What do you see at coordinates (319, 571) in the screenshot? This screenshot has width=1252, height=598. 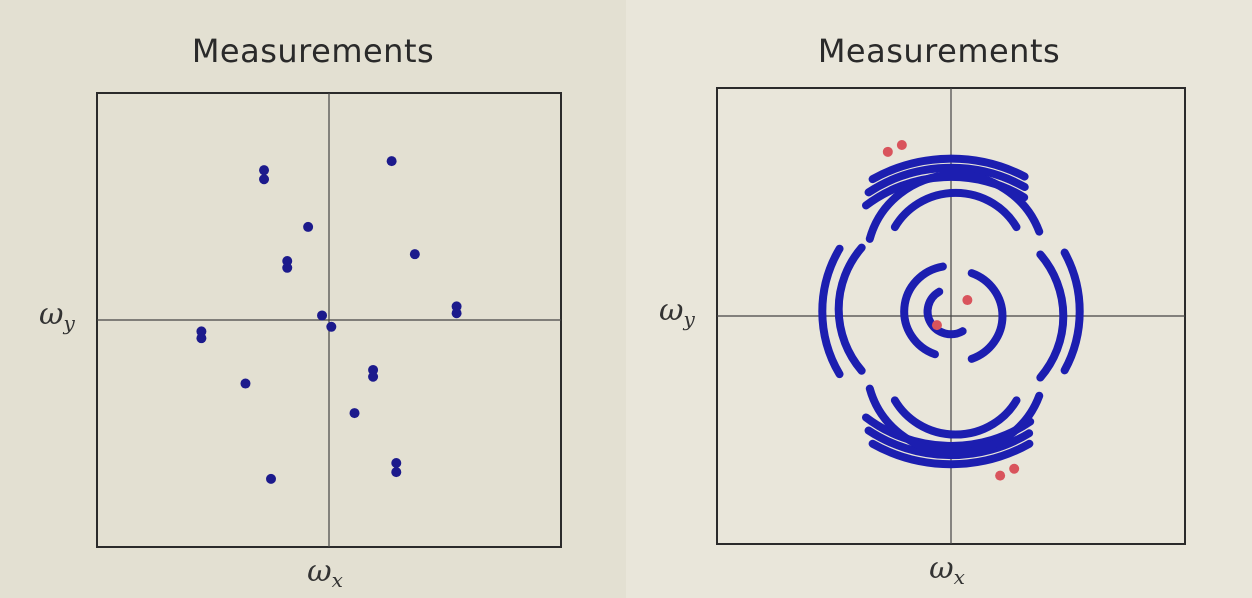 I see `left-x-axis-symbol: ω` at bounding box center [319, 571].